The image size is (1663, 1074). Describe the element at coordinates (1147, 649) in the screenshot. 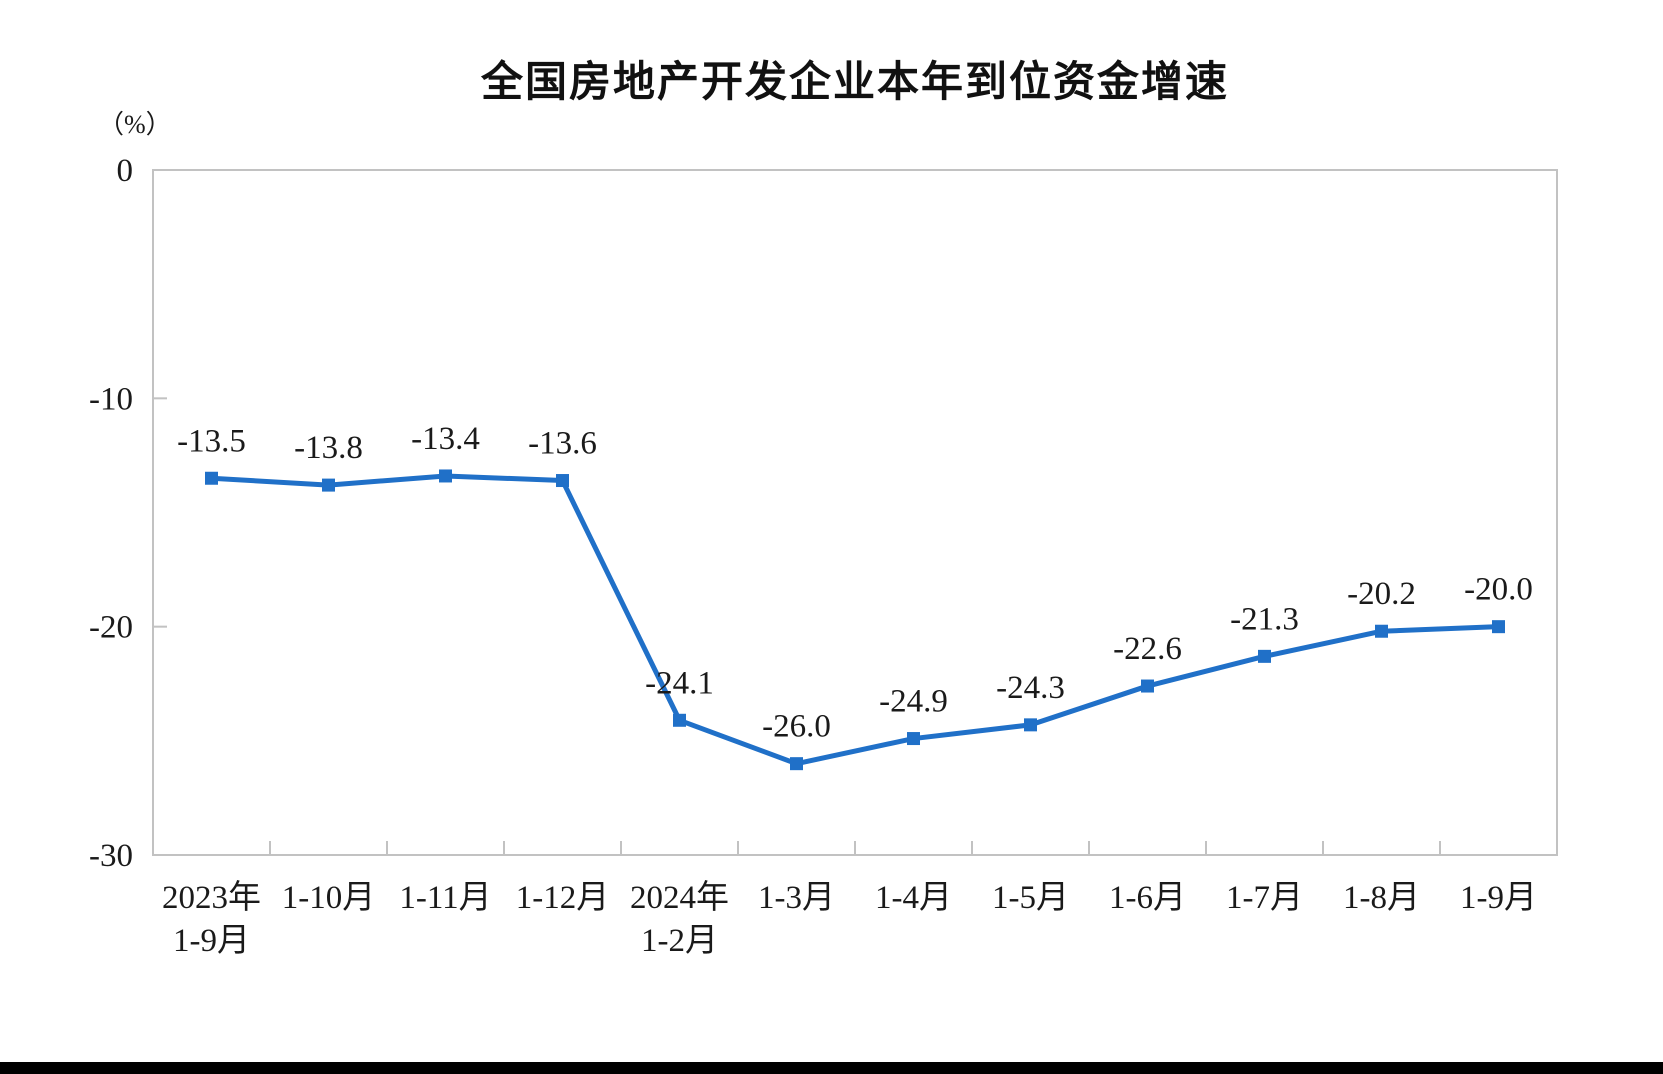

I see `data-point-label: -22.6` at that location.